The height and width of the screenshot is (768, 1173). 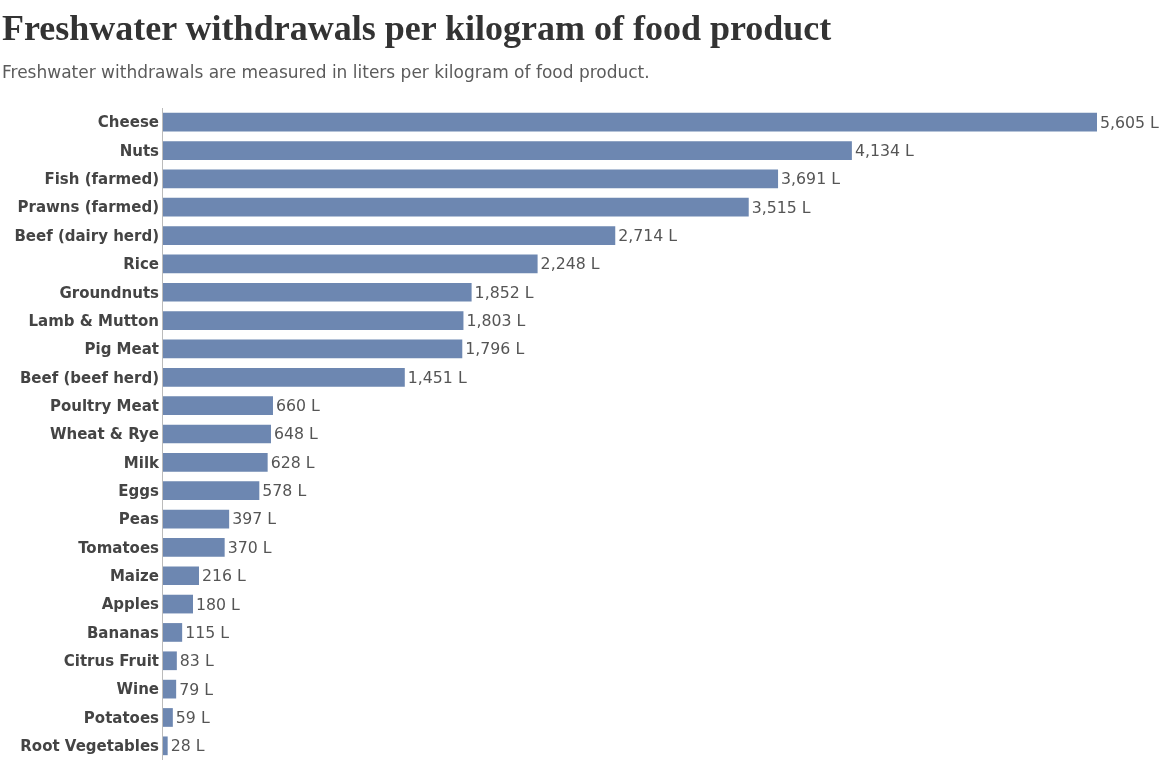 I want to click on data-label: 370 L, so click(x=249, y=547).